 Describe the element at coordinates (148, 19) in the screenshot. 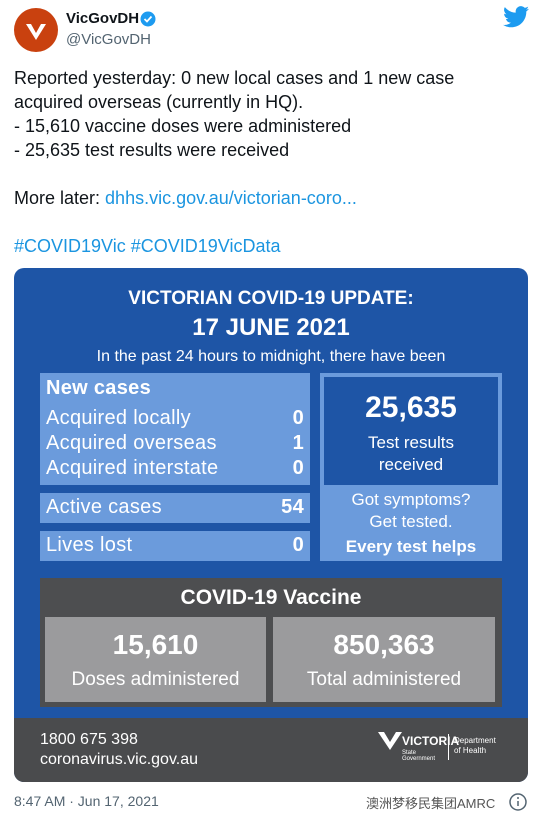

I see `verified-badge` at that location.